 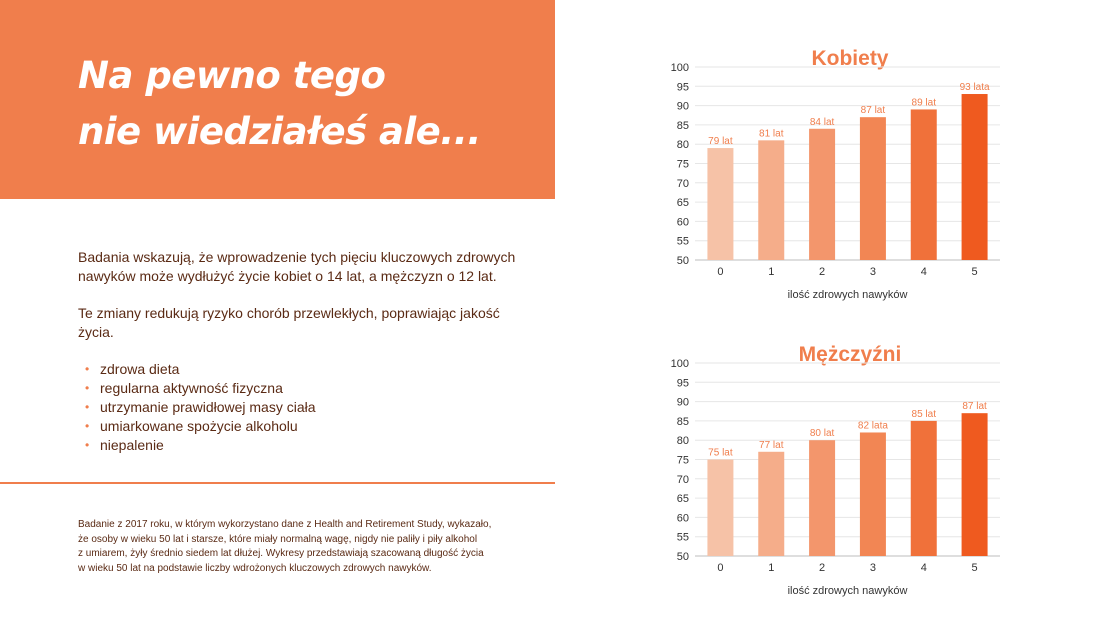 I want to click on bar-data-label: 84 lat, so click(x=822, y=122).